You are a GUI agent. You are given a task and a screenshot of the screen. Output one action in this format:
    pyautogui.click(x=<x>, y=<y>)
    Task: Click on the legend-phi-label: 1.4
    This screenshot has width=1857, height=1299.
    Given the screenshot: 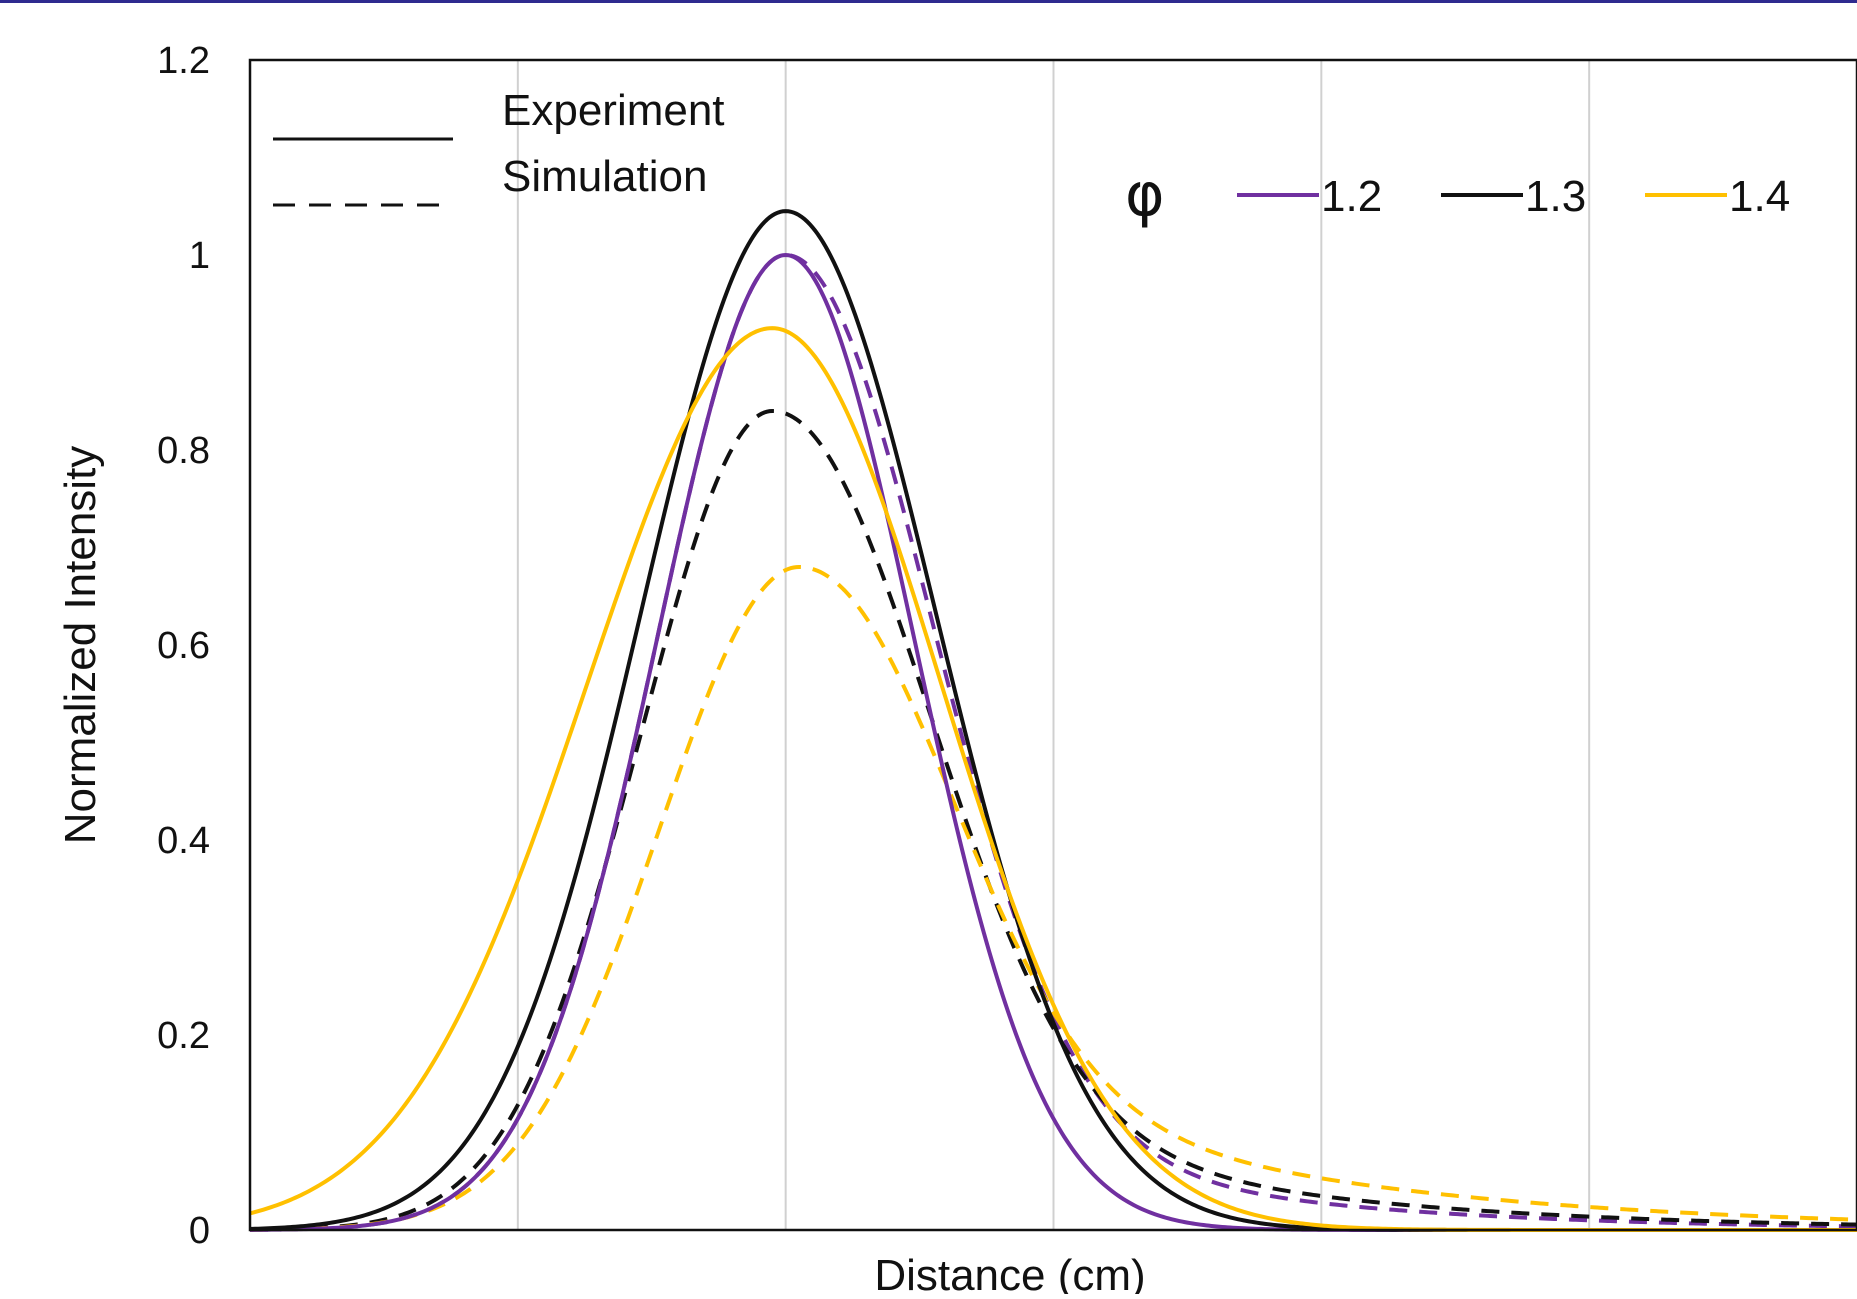 What is the action you would take?
    pyautogui.click(x=1759, y=196)
    